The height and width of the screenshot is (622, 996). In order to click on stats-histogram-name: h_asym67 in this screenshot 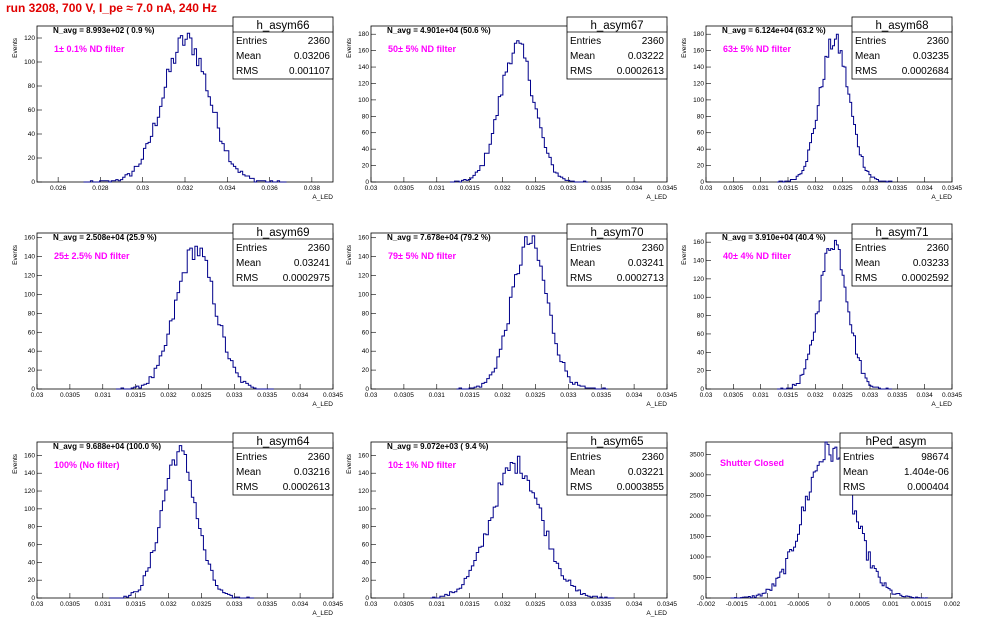, I will do `click(616, 26)`.